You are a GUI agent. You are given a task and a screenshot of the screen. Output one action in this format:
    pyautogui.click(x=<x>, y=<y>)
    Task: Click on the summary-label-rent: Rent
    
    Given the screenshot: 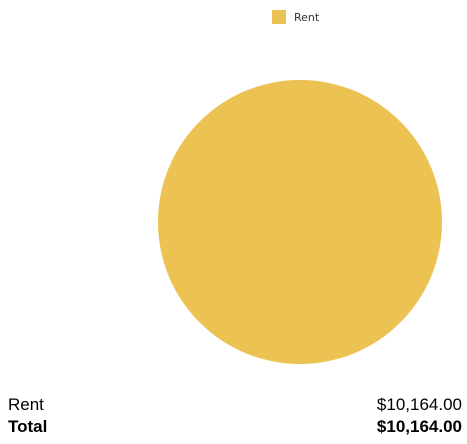 What is the action you would take?
    pyautogui.click(x=26, y=405)
    